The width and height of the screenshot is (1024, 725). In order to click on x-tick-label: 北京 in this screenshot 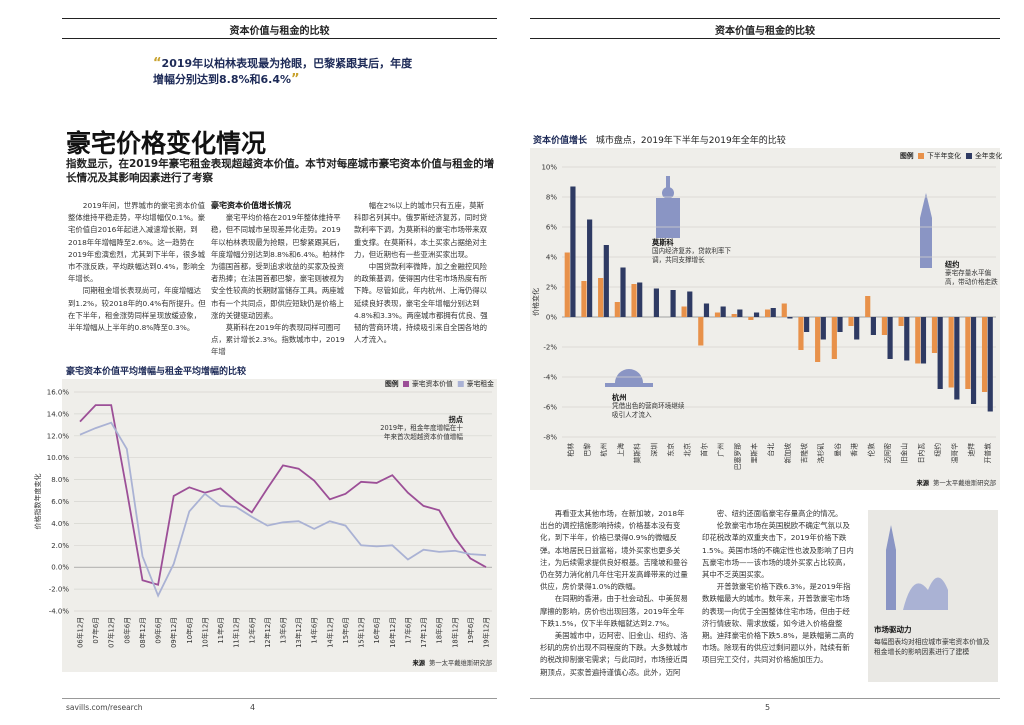, I will do `click(687, 450)`.